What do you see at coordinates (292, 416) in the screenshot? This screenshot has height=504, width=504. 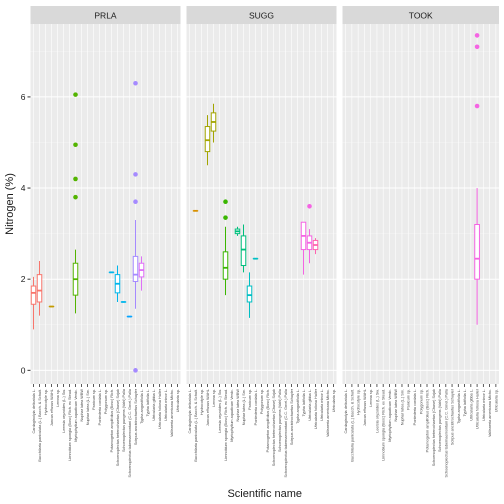 I see `x-tick-label: Scirpus ancistrochaetus Schuyler` at bounding box center [292, 416].